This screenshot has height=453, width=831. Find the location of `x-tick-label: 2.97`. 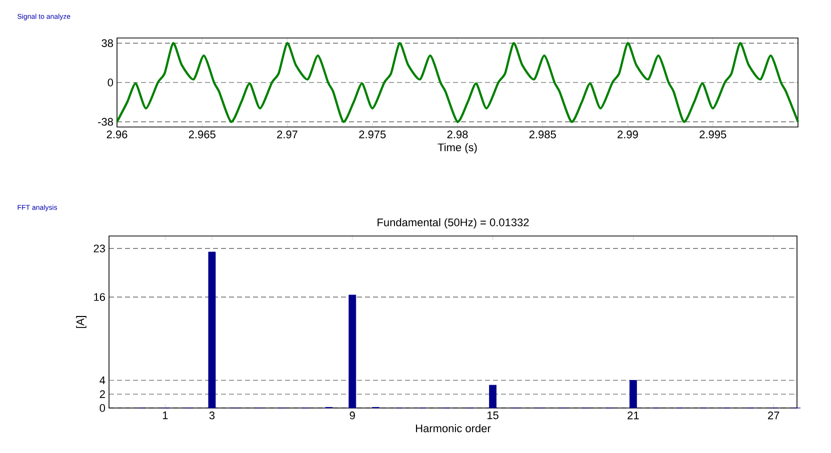

x-tick-label: 2.97 is located at coordinates (287, 134).